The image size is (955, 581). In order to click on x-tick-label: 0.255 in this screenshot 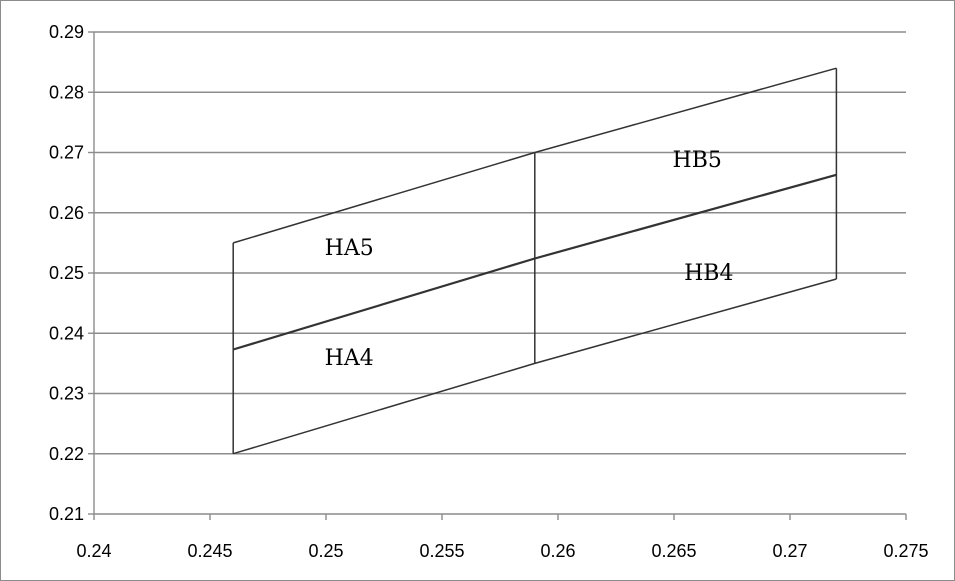, I will do `click(441, 551)`.